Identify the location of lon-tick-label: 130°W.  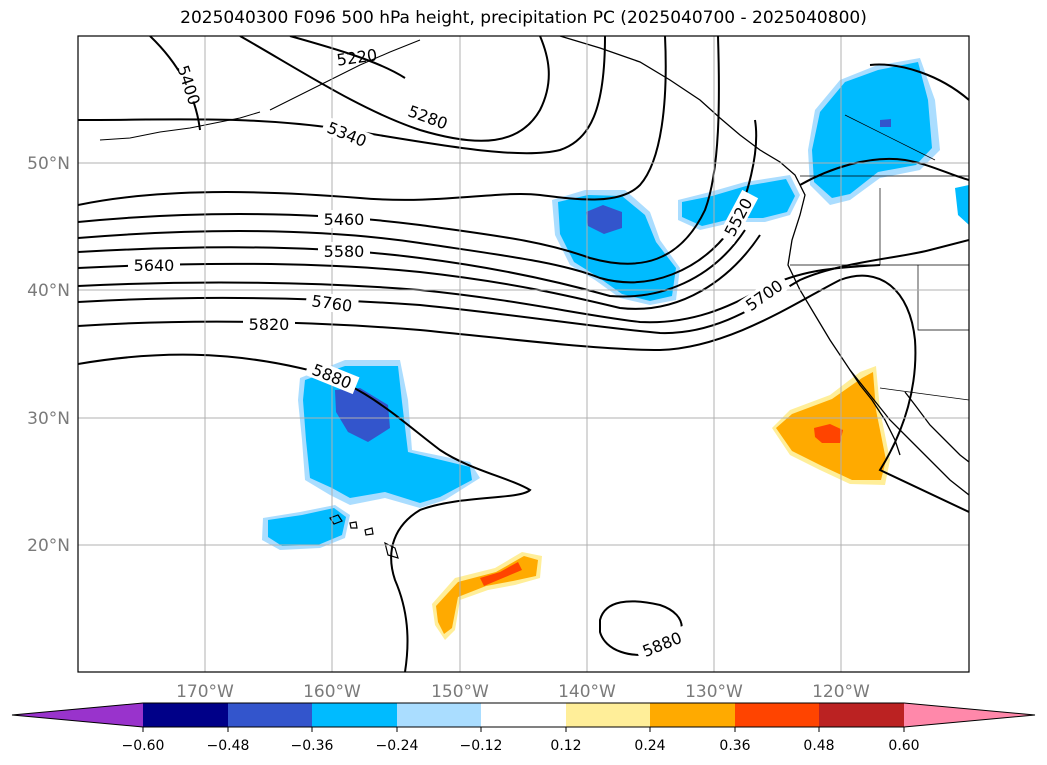
(714, 692).